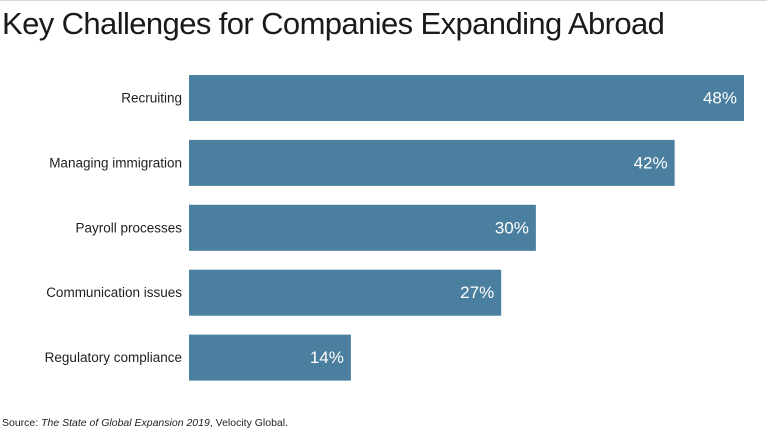 Image resolution: width=767 pixels, height=431 pixels. I want to click on source-publication: The State of Global Expansion 2019, so click(125, 423).